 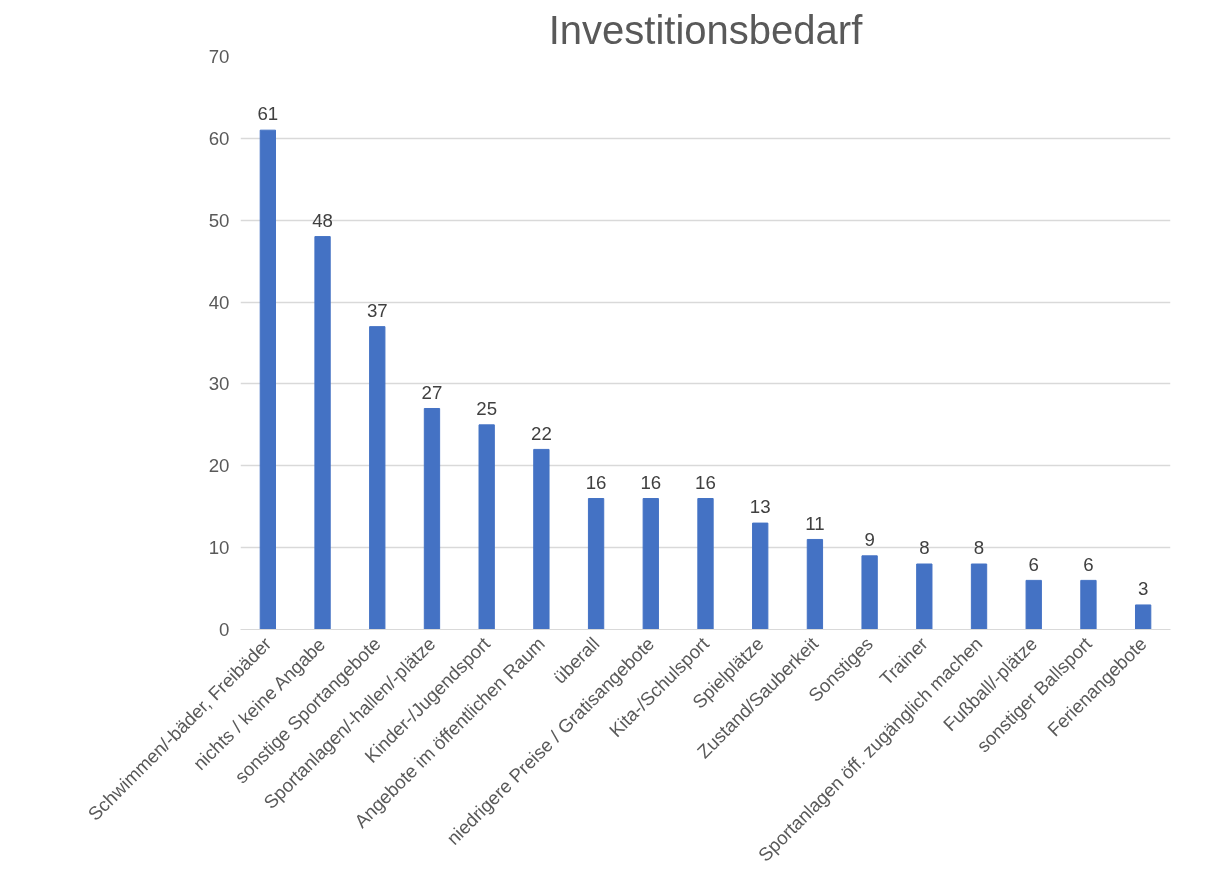 What do you see at coordinates (815, 523) in the screenshot?
I see `data-label: 11` at bounding box center [815, 523].